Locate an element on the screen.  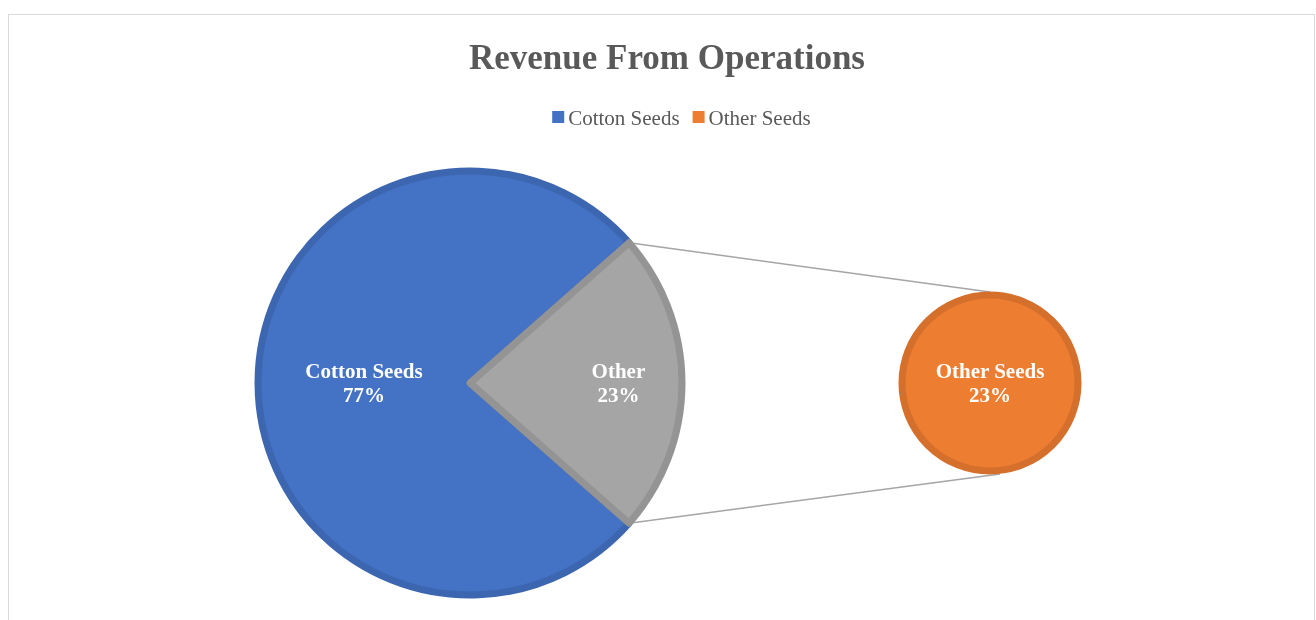
slice-label: Other is located at coordinates (618, 371).